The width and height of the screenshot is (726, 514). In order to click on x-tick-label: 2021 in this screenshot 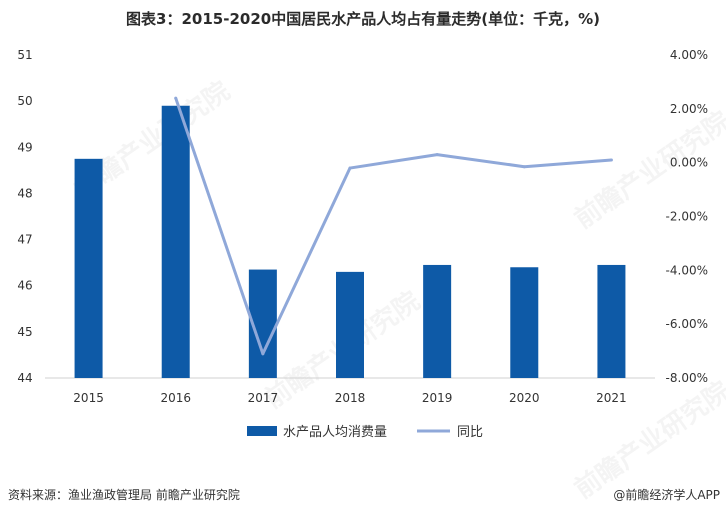, I will do `click(611, 398)`.